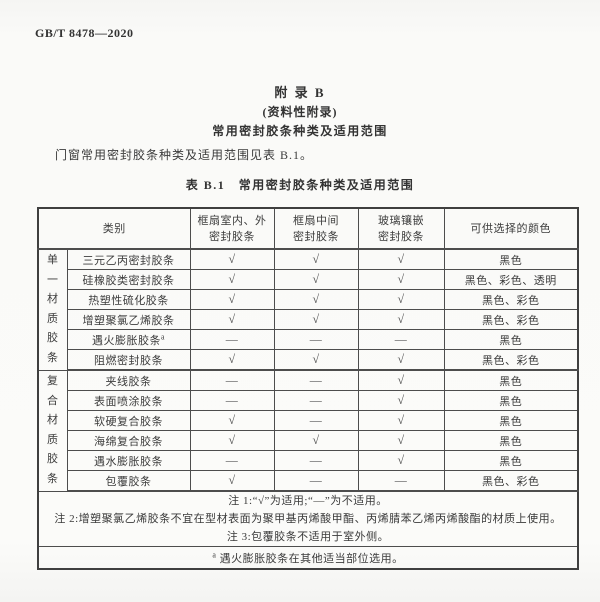  I want to click on group-label: 单一材质胶条, so click(53, 309).